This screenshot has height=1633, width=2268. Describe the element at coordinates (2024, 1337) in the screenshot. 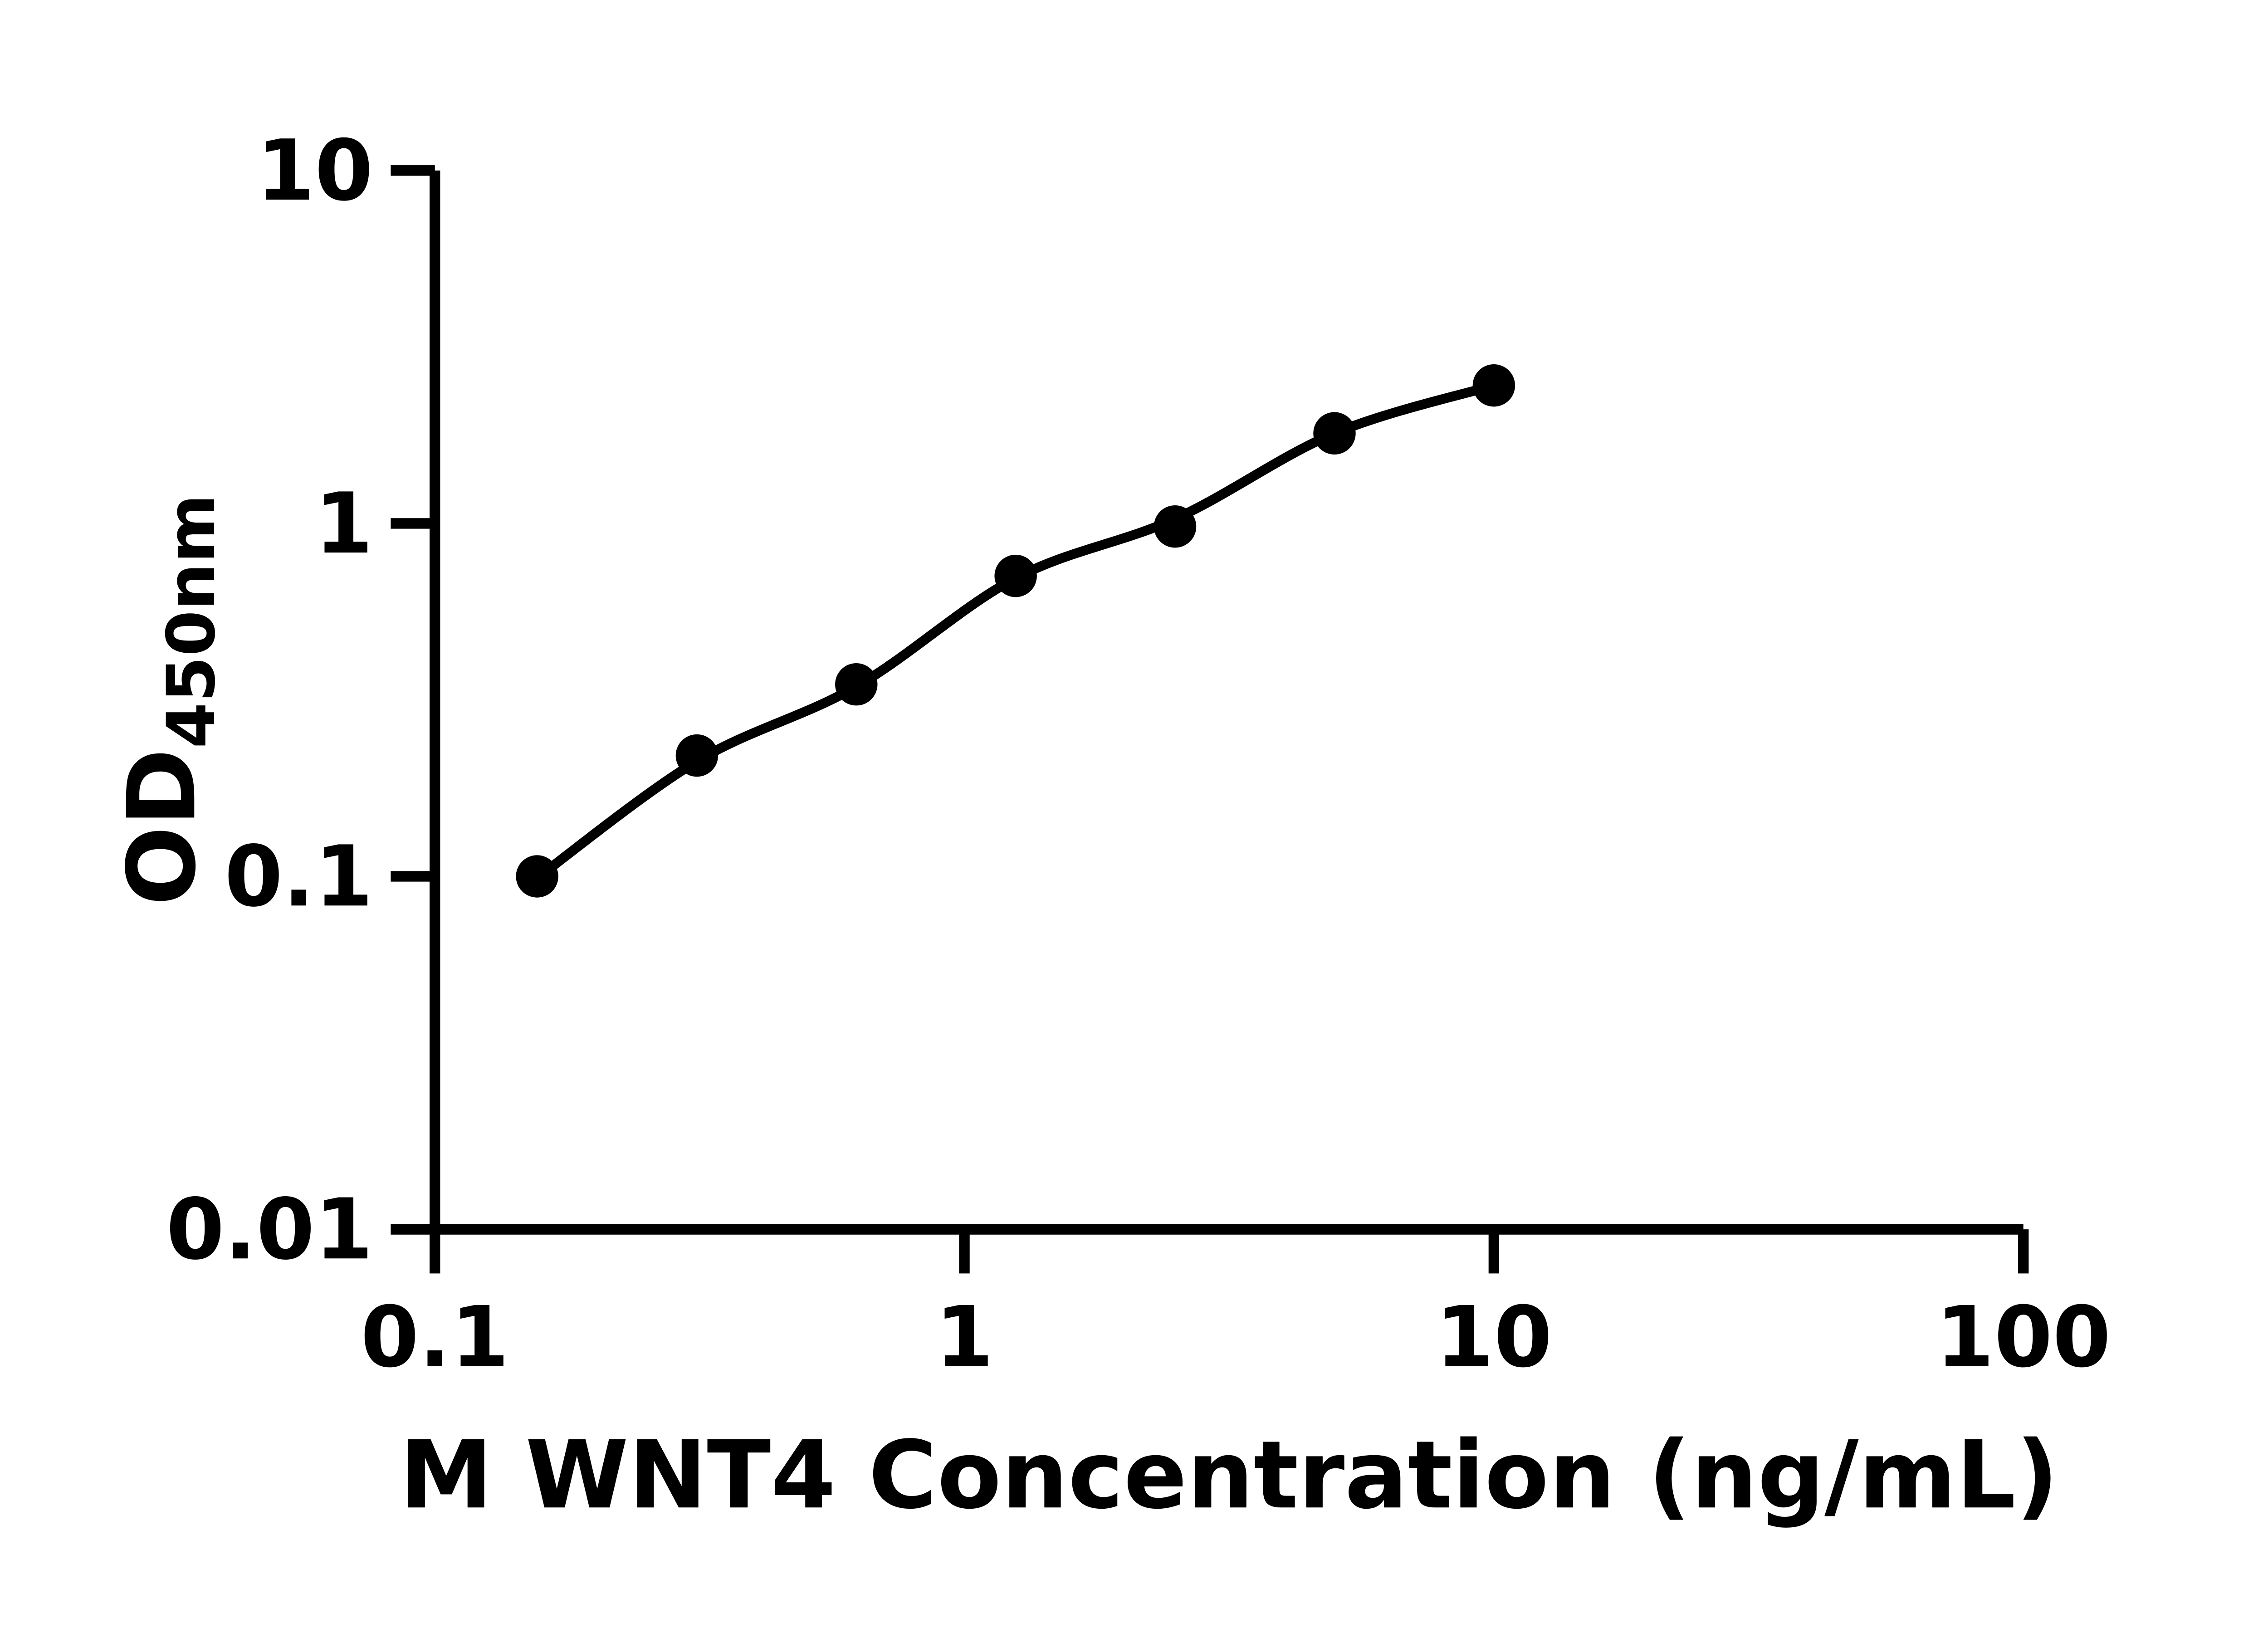

I see `x-tick-label: 100` at that location.